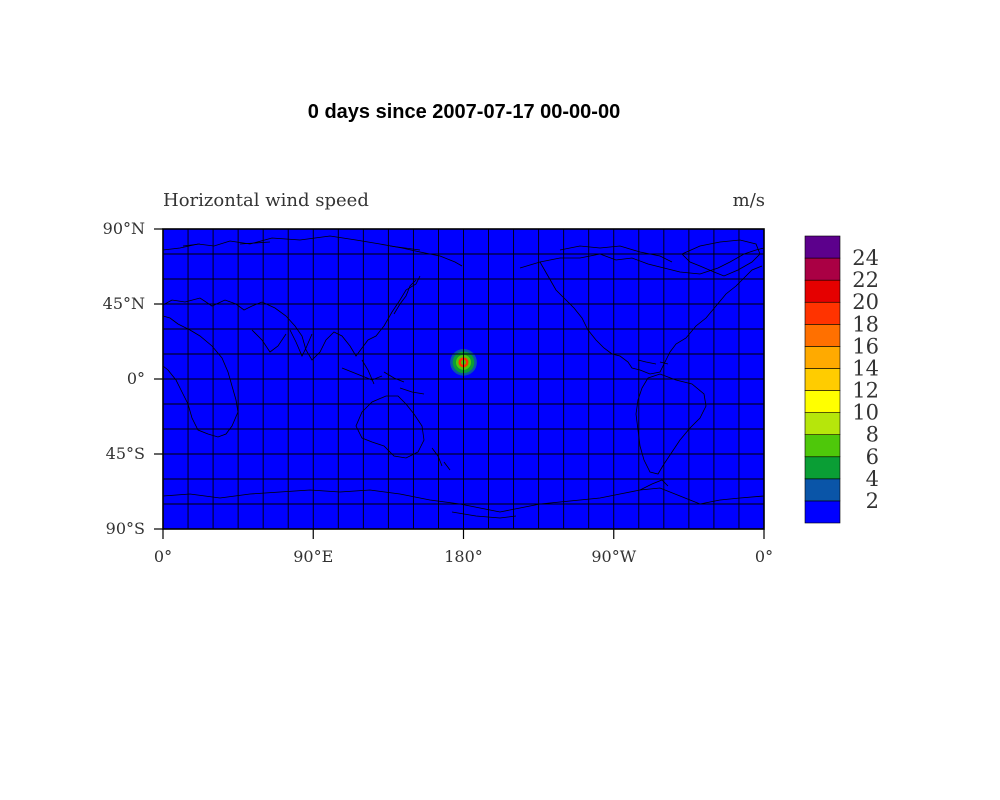 Image resolution: width=1000 pixels, height=800 pixels. Describe the element at coordinates (136, 378) in the screenshot. I see `y-tick-label: 0°` at that location.